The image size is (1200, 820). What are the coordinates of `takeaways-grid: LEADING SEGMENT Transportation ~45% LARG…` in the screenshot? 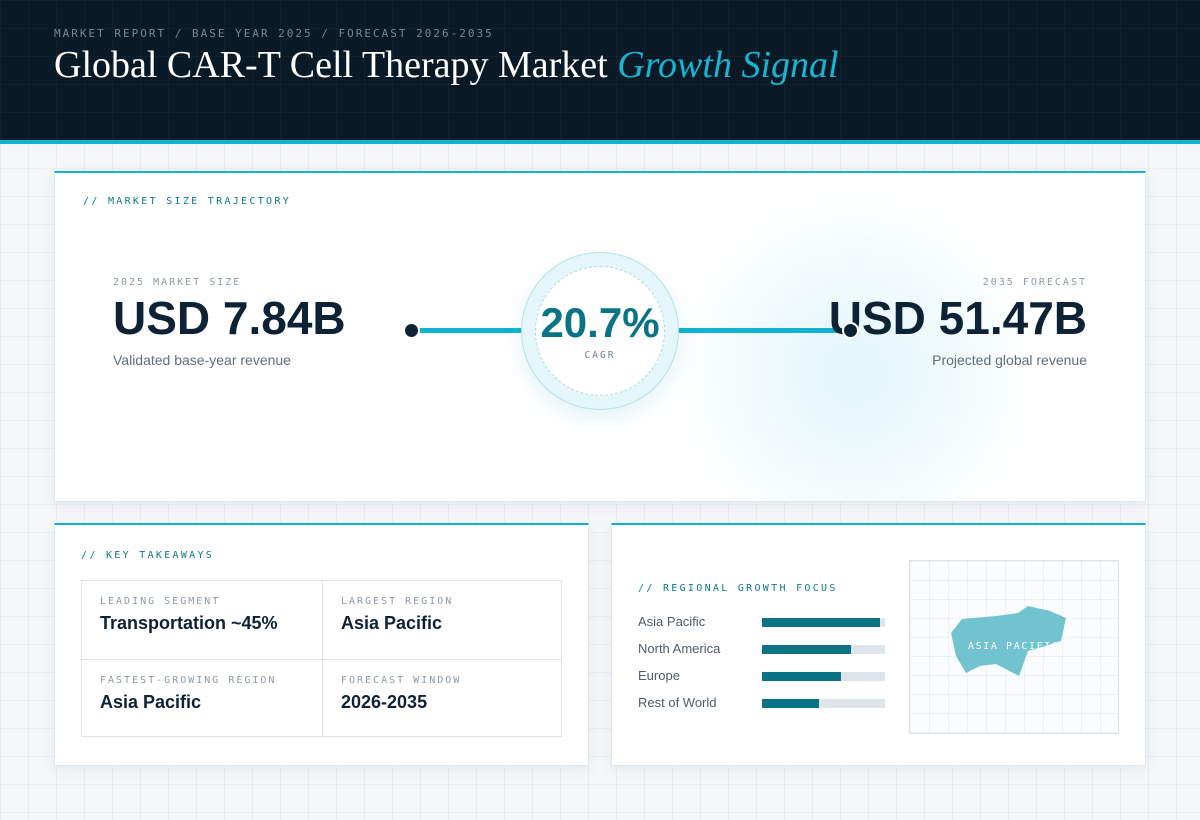 It's located at (321, 658).